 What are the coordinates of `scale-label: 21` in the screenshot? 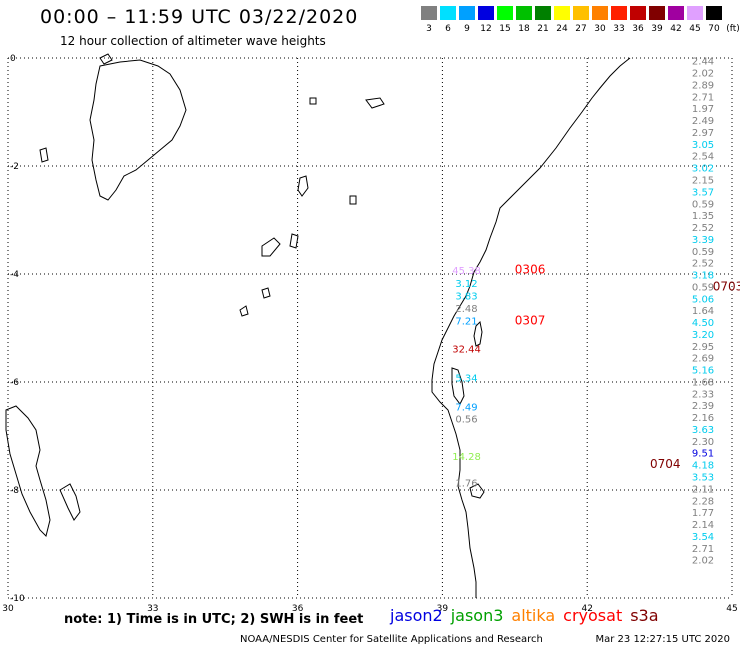 It's located at (543, 29).